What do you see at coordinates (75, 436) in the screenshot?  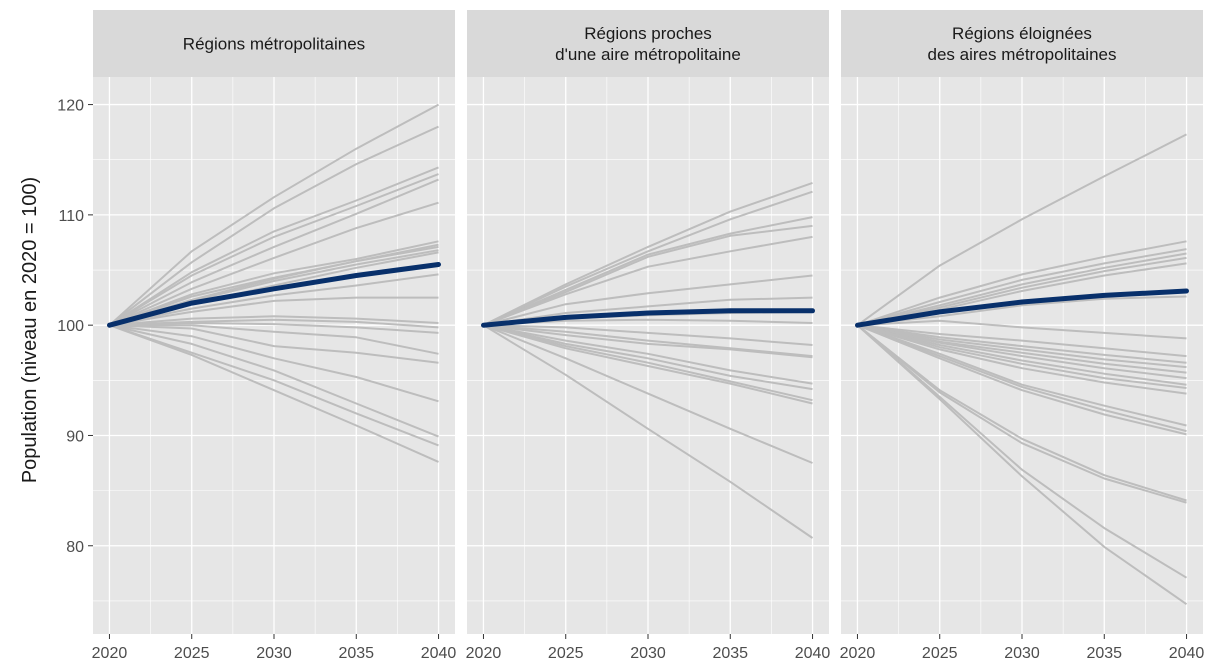 I see `y-tick-label: 90` at bounding box center [75, 436].